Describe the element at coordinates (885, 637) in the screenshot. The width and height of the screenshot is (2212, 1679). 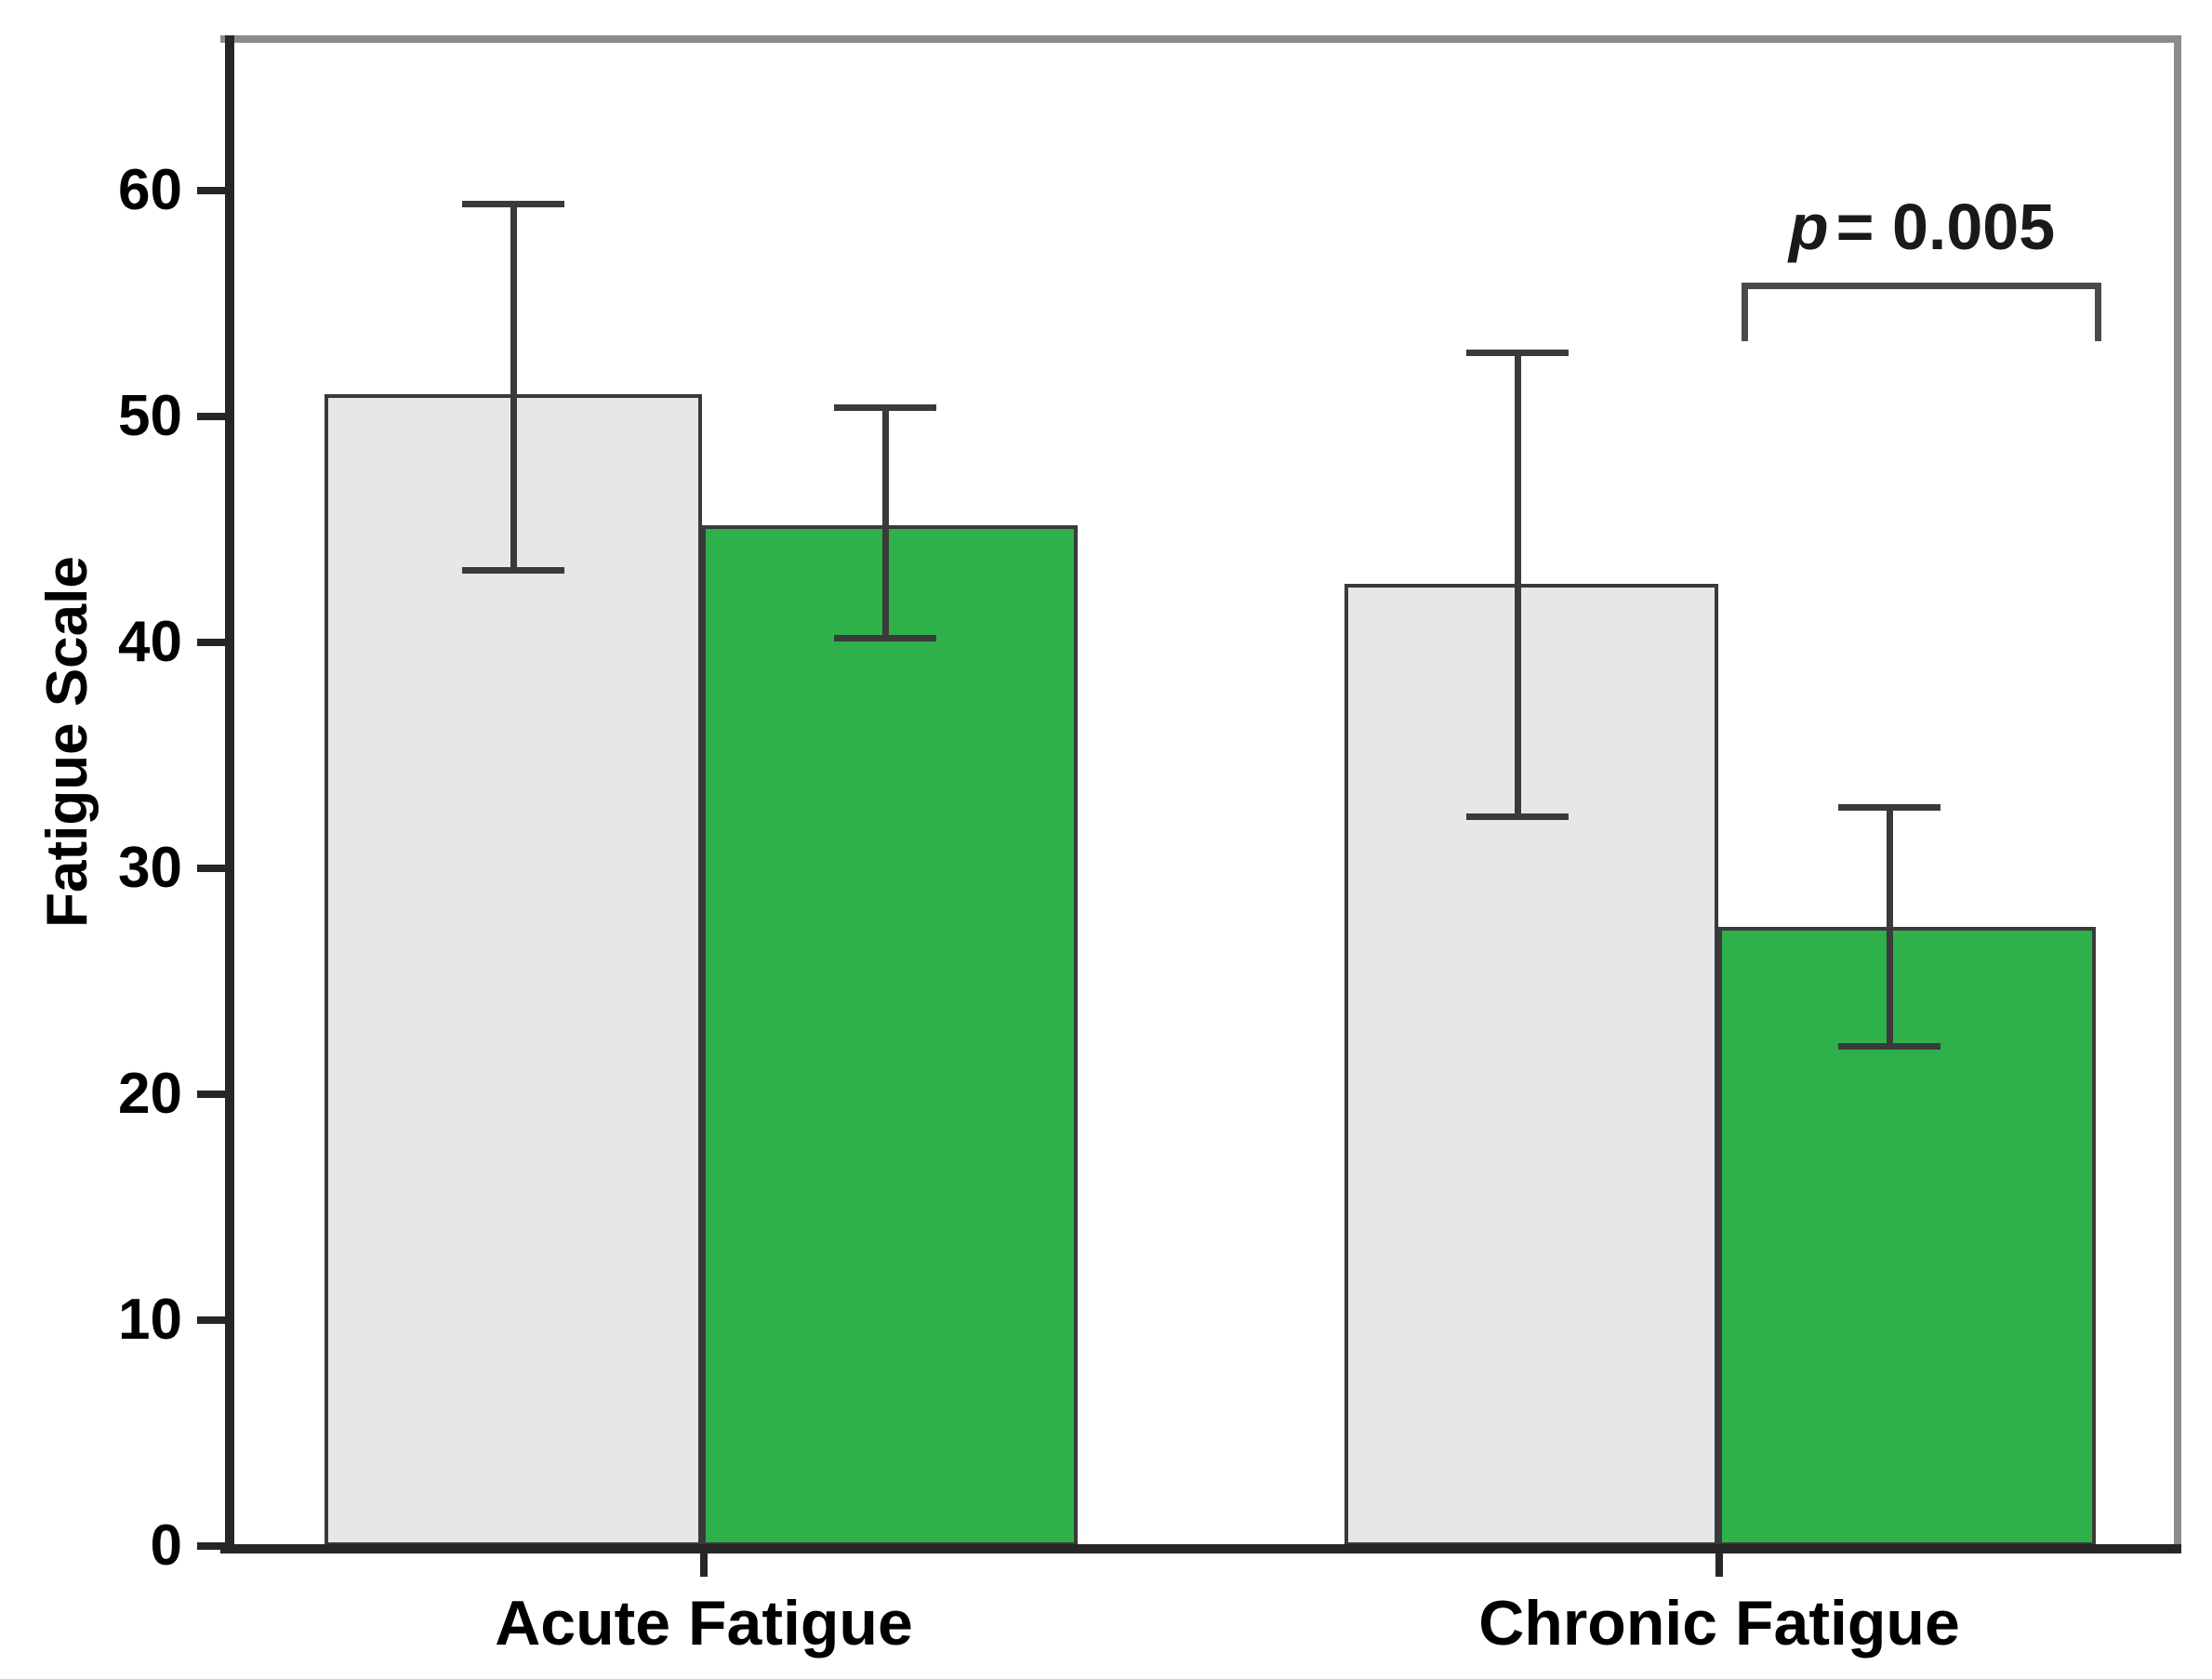
I see `error-bar-acute-green-cap-bottom` at that location.